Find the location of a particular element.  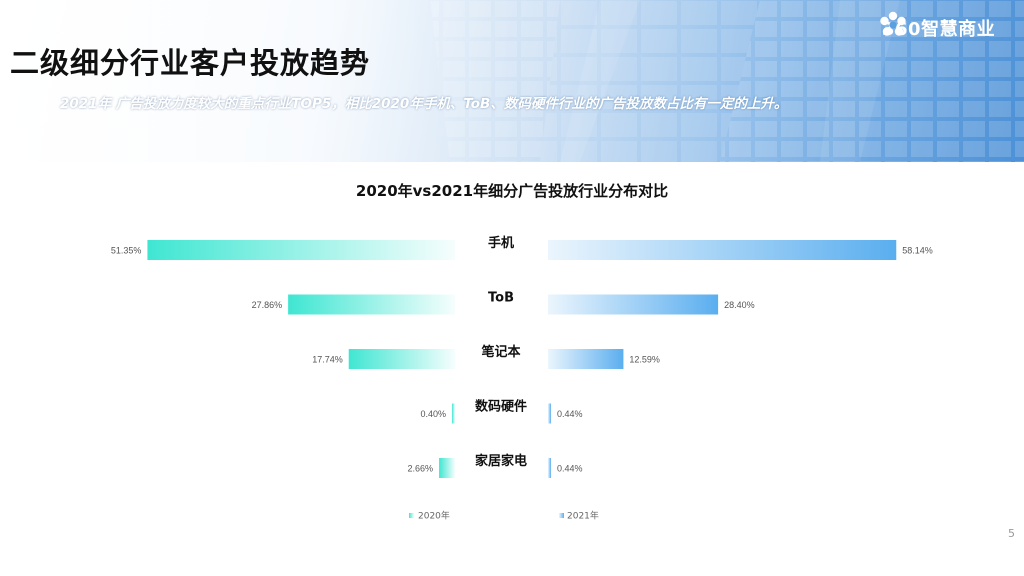

chart-title: 2020年vs2021年细分广告投放行业分布对比 is located at coordinates (512, 191).